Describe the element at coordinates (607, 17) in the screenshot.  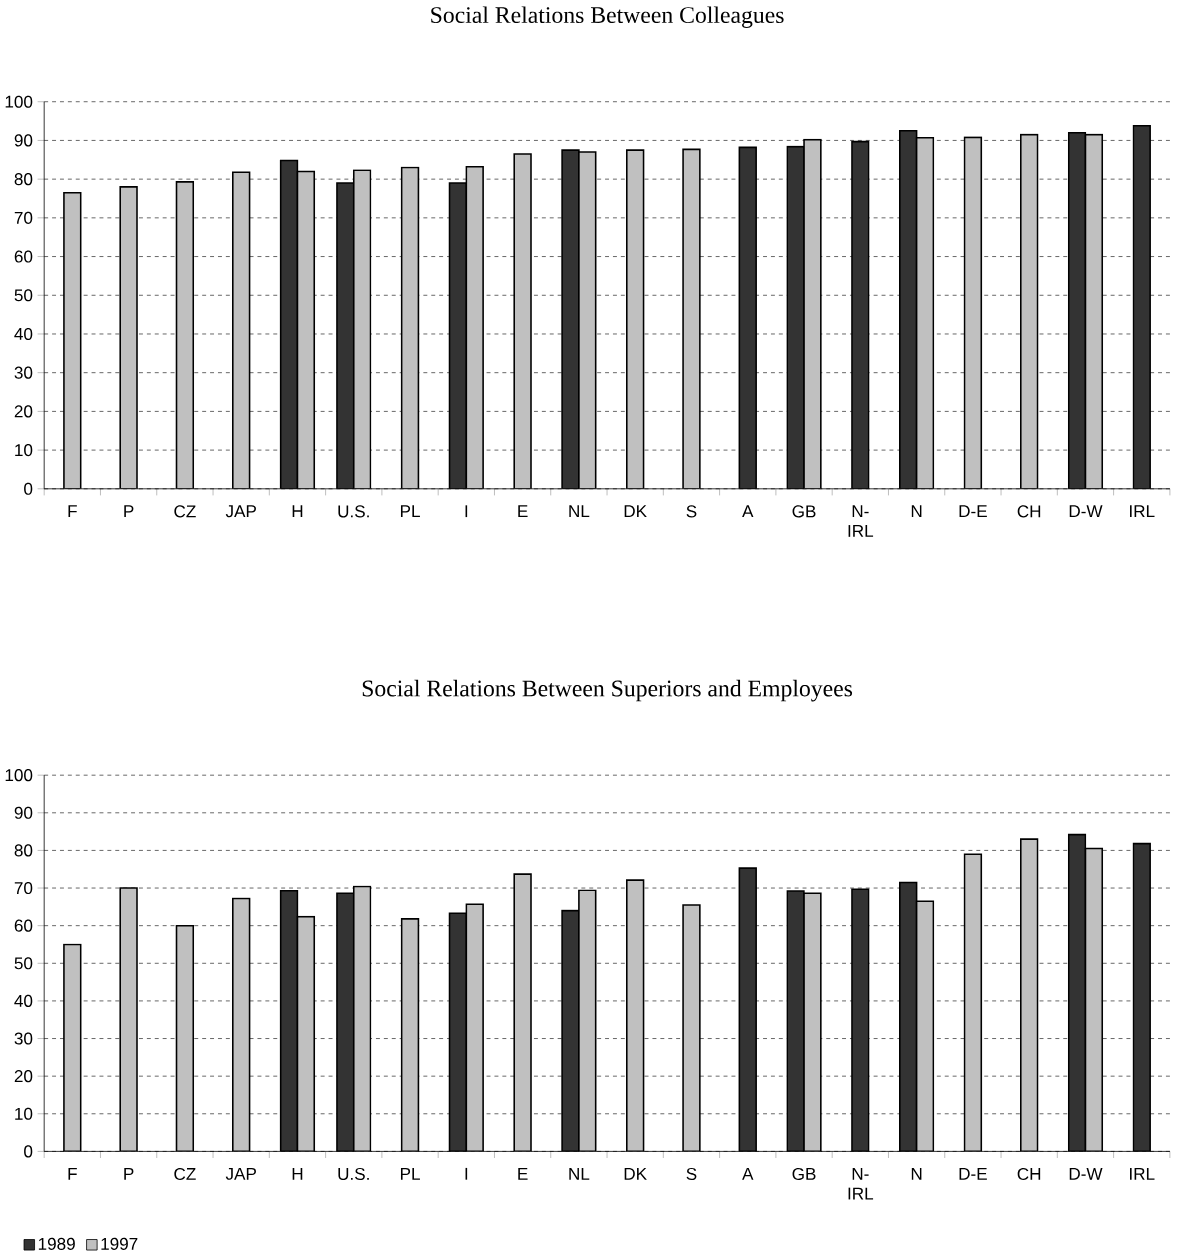
I see `chart-title: Social Relations Between Colleagues` at that location.